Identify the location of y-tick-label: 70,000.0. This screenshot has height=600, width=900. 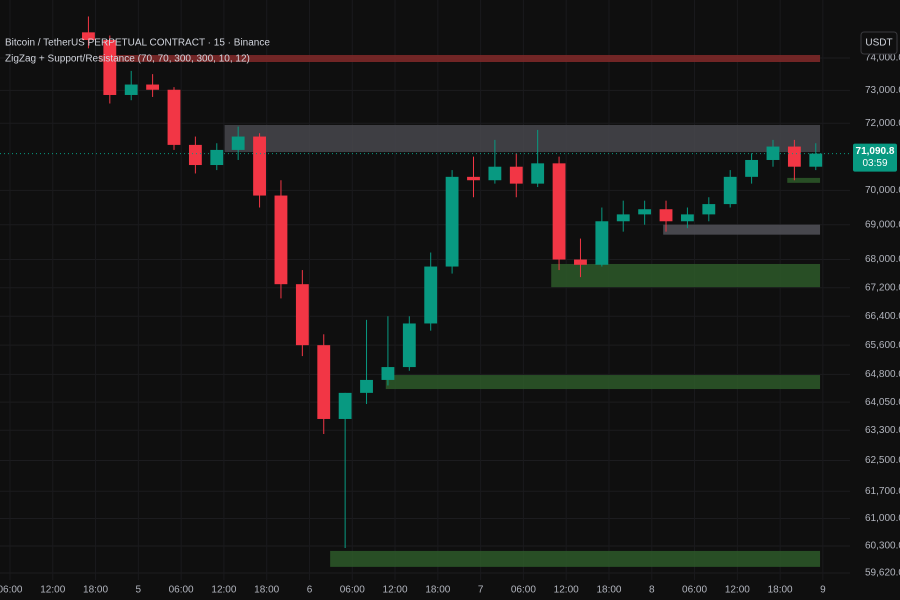
(882, 190).